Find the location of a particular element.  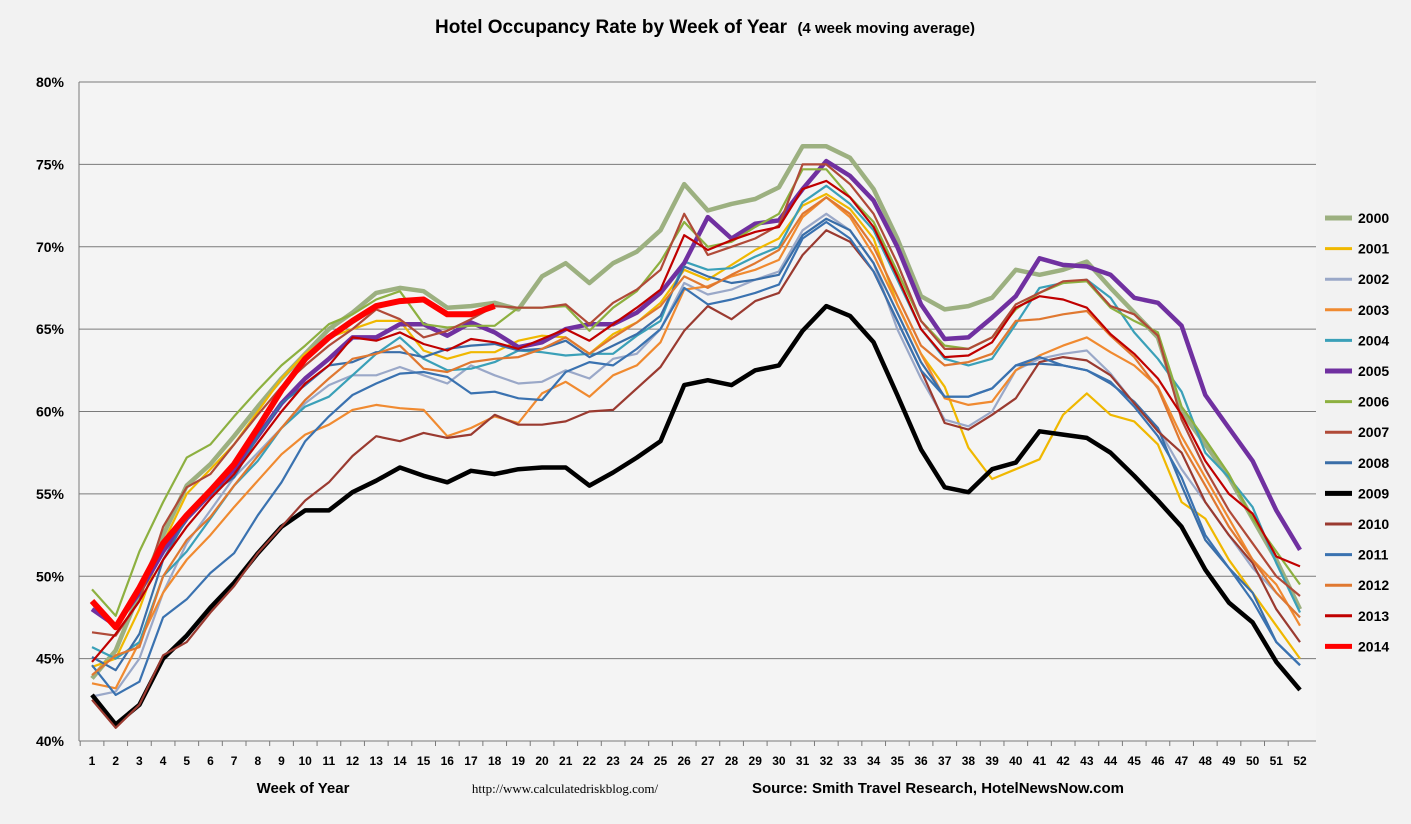

x-tick-label: 41 is located at coordinates (1040, 761).